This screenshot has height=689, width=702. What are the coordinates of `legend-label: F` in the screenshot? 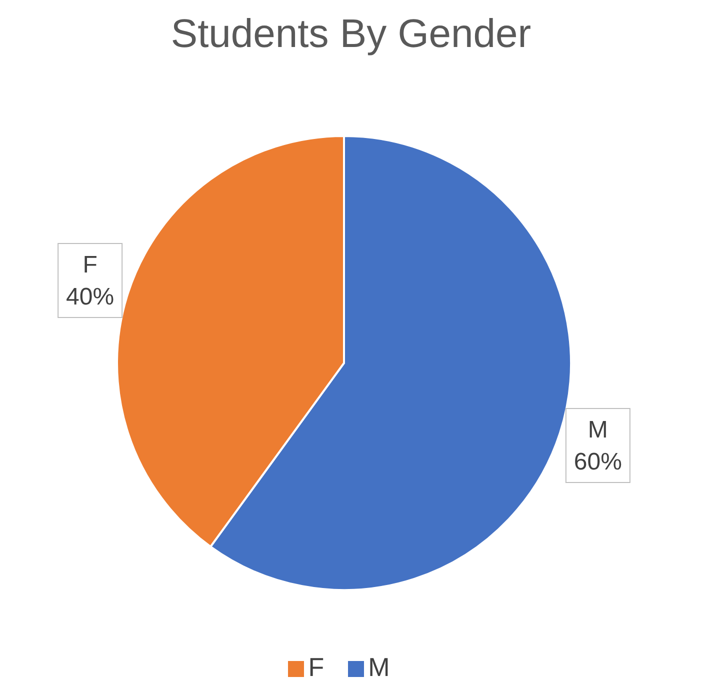 It's located at (316, 667).